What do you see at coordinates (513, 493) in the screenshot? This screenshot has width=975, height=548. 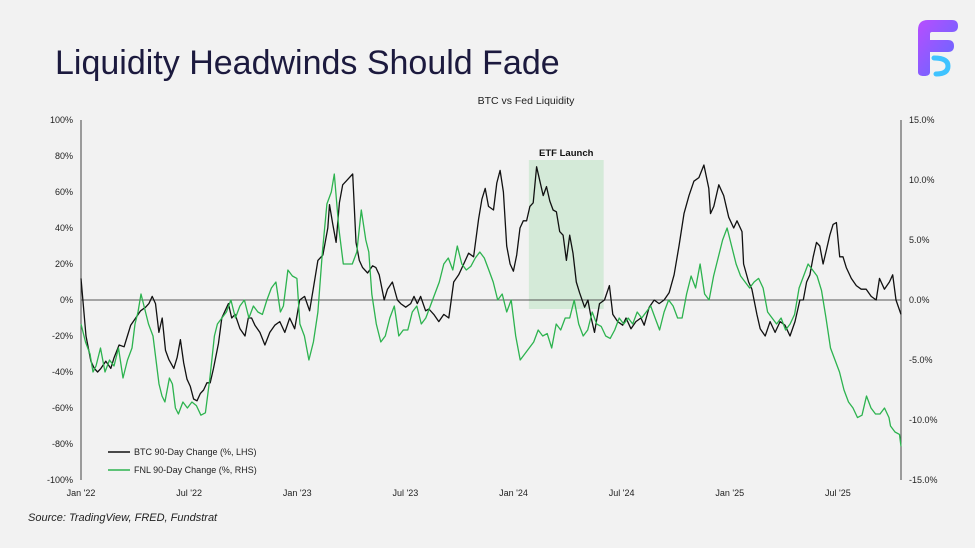 I see `x-tick-label: Jan '24` at bounding box center [513, 493].